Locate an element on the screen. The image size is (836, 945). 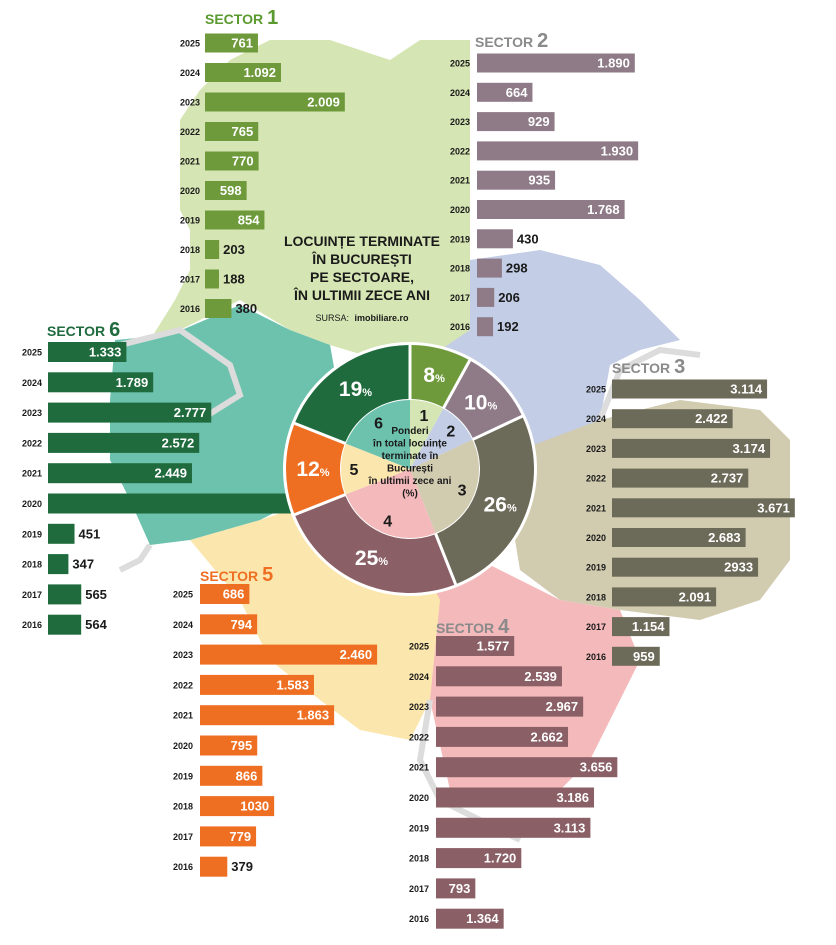
bar-value-label: 2.572 is located at coordinates (178, 442).